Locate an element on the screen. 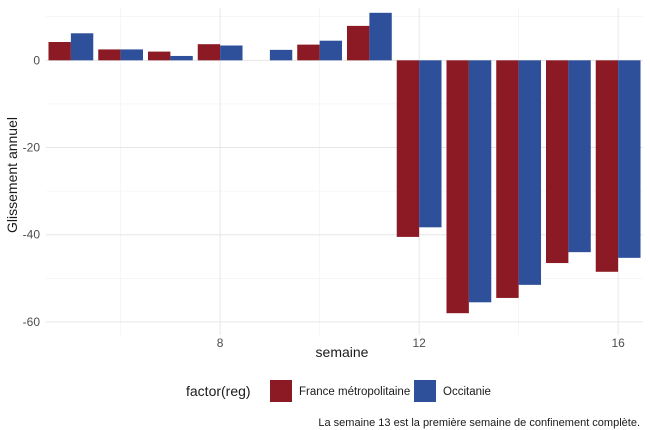 This screenshot has height=430, width=650. legend-swatch-occitanie is located at coordinates (425, 391).